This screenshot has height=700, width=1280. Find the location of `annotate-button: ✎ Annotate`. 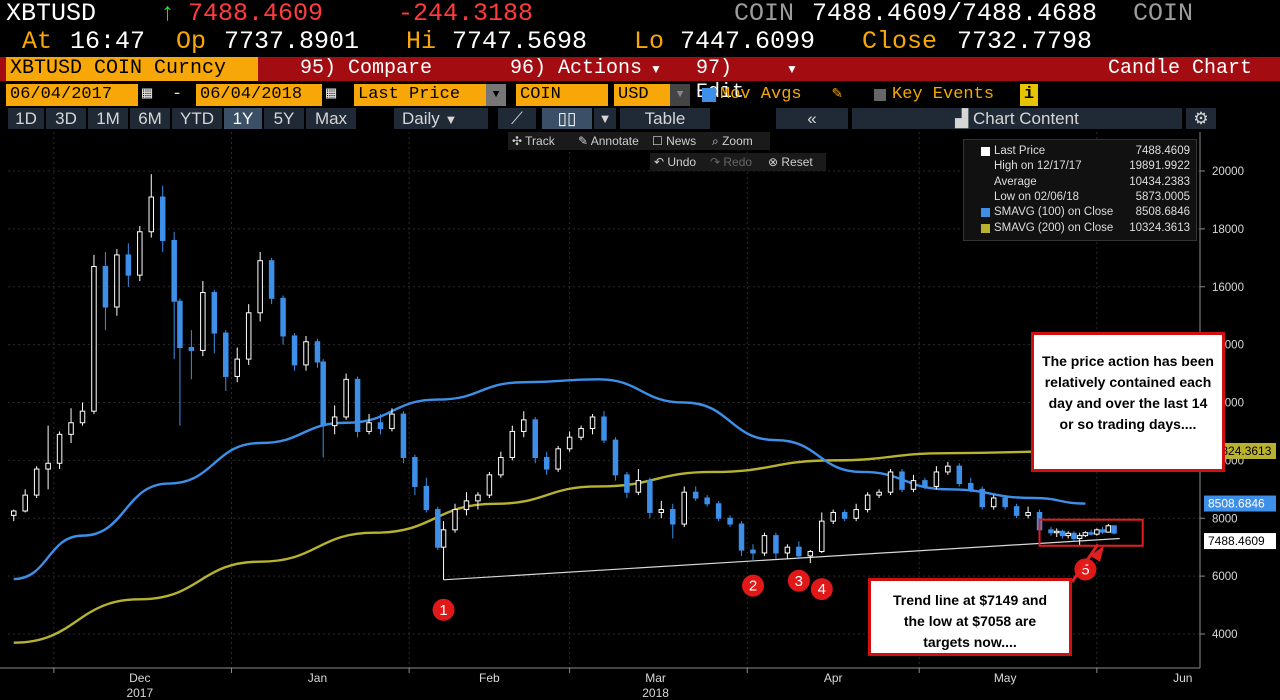

annotate-button: ✎ Annotate is located at coordinates (611, 141).